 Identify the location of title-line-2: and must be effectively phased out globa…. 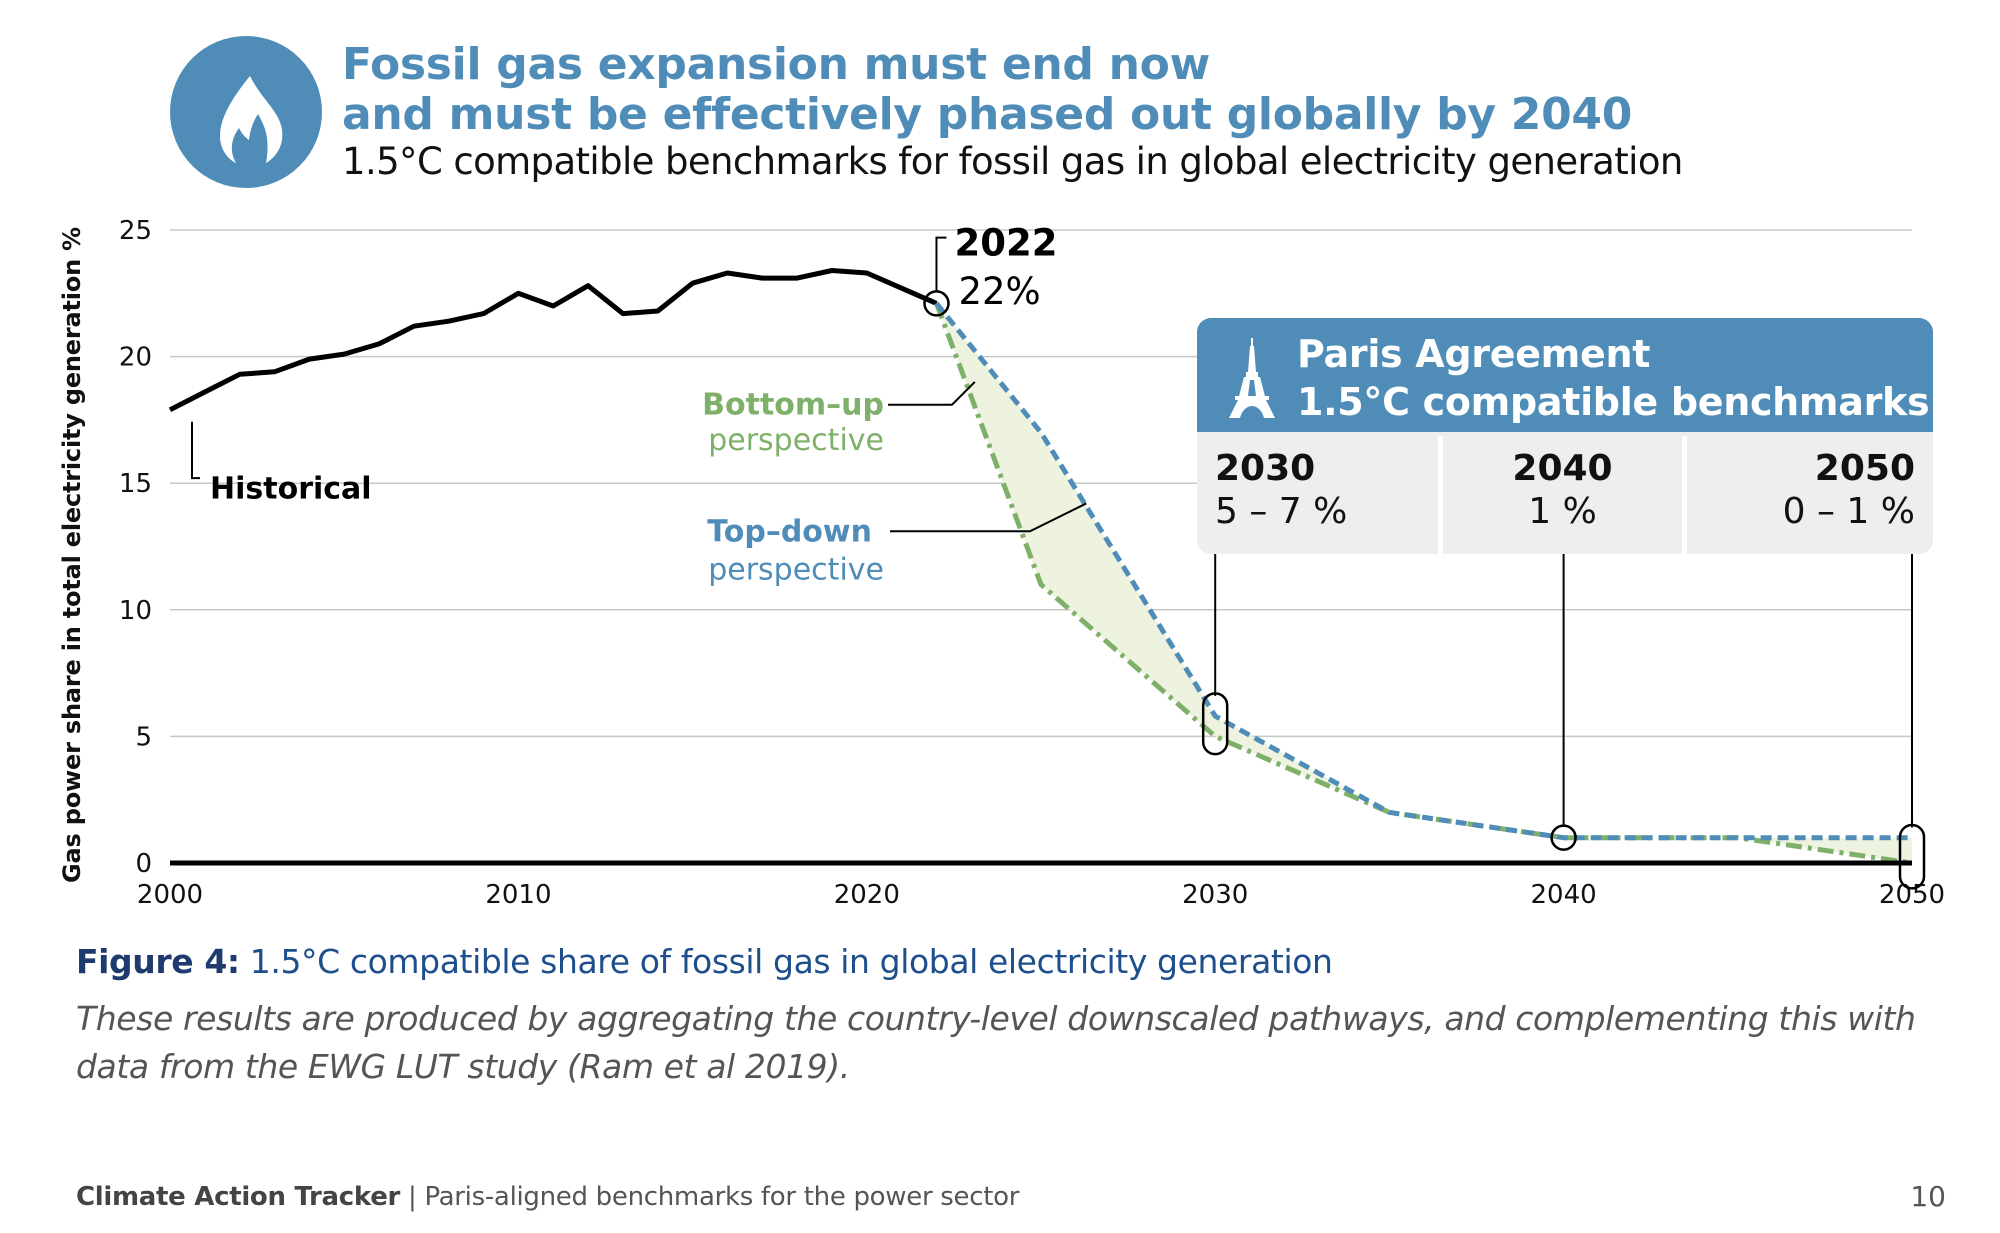
(987, 114).